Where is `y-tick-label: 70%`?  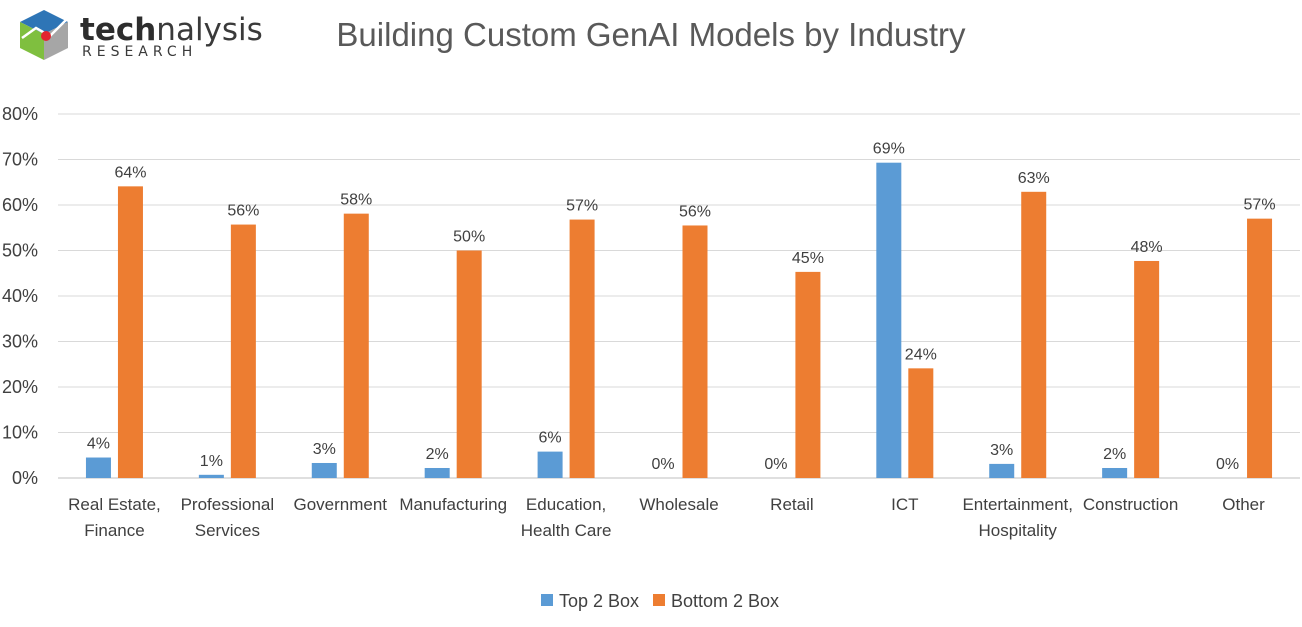 y-tick-label: 70% is located at coordinates (20, 160).